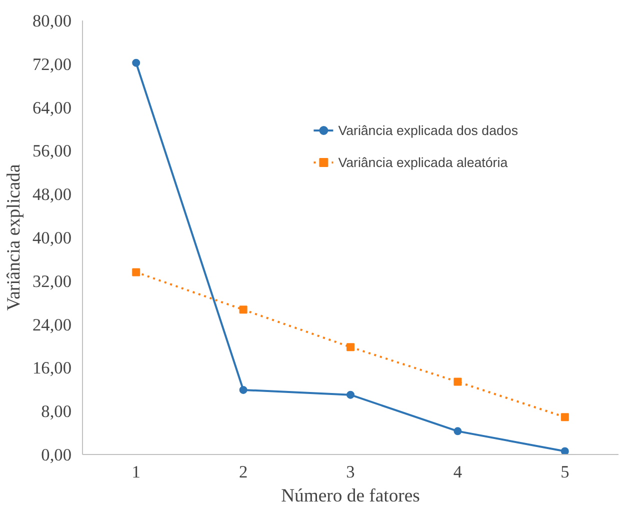 Image resolution: width=628 pixels, height=509 pixels. Describe the element at coordinates (52, 194) in the screenshot. I see `y-tick-label: 48,00` at that location.